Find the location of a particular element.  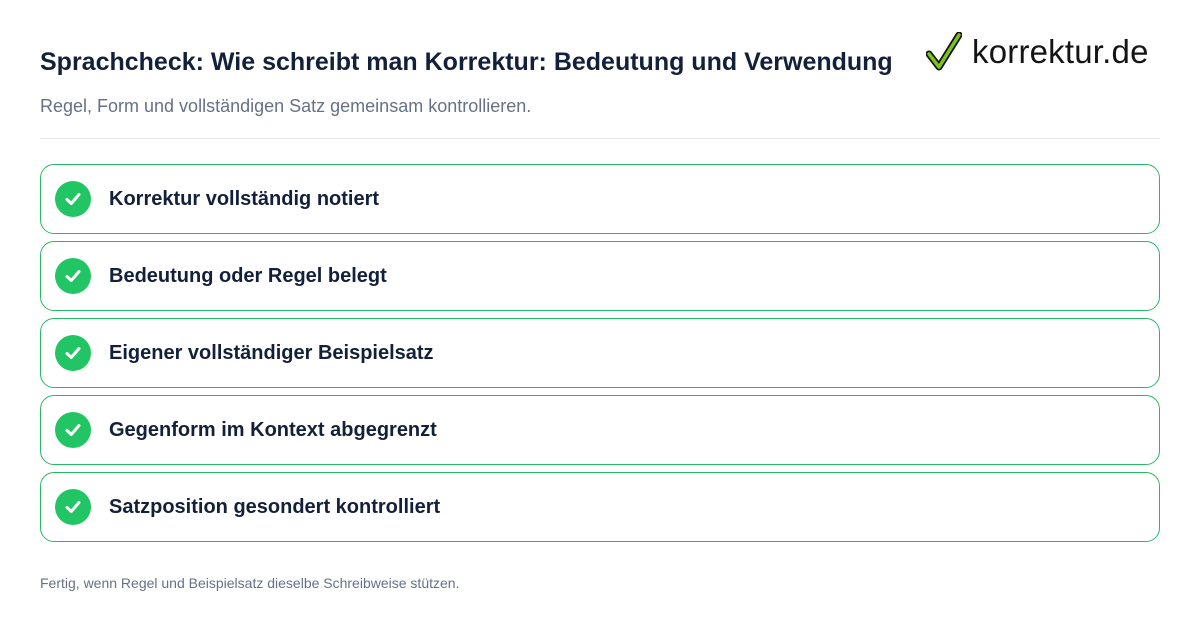

checklist-item-label: Satzposition gesondert kontrolliert is located at coordinates (275, 506).